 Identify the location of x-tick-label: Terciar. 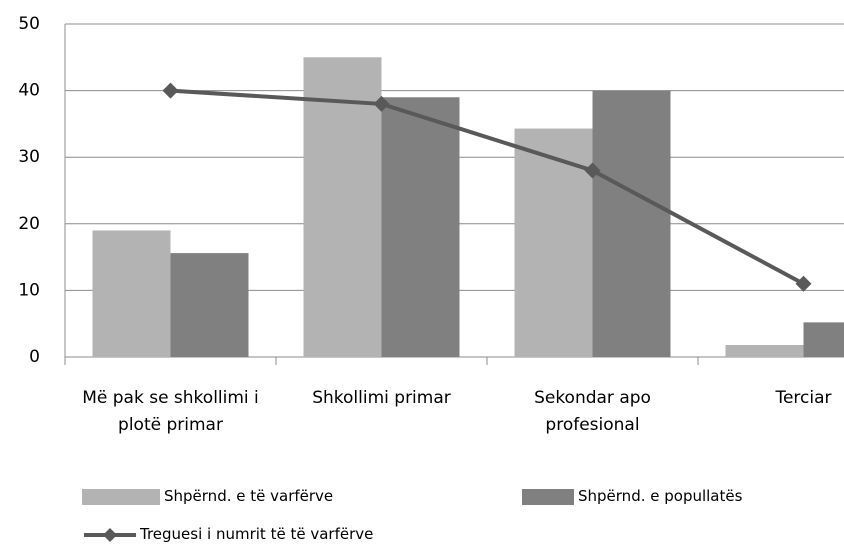
(803, 398).